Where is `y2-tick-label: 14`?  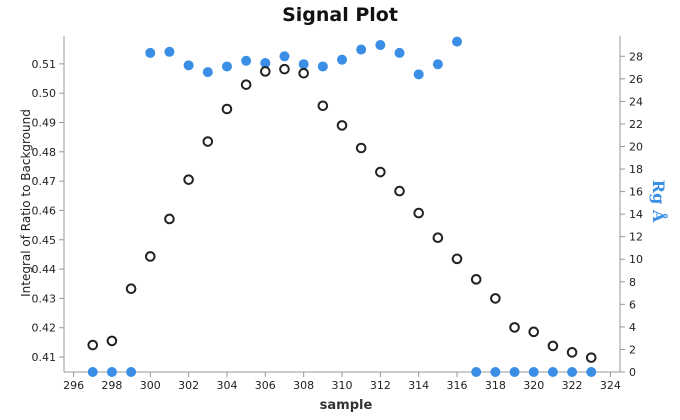 y2-tick-label: 14 is located at coordinates (636, 214).